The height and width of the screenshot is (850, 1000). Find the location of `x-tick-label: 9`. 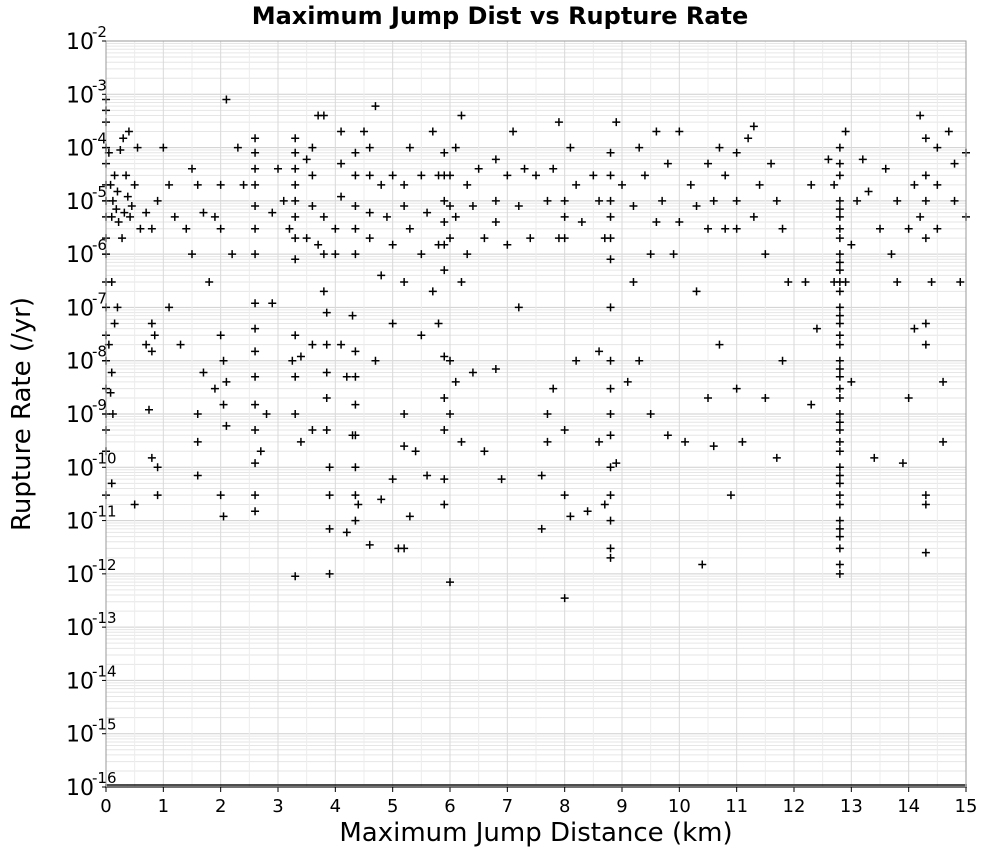

x-tick-label: 9 is located at coordinates (621, 806).